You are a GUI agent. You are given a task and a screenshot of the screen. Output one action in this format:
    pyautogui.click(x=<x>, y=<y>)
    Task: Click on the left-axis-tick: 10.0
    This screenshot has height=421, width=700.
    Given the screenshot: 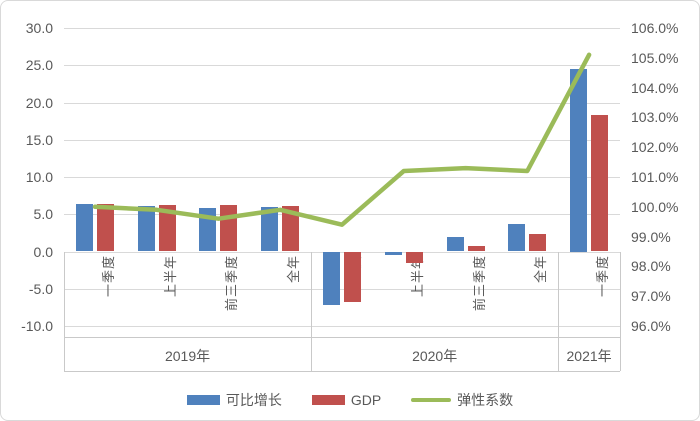 What is the action you would take?
    pyautogui.click(x=39, y=177)
    